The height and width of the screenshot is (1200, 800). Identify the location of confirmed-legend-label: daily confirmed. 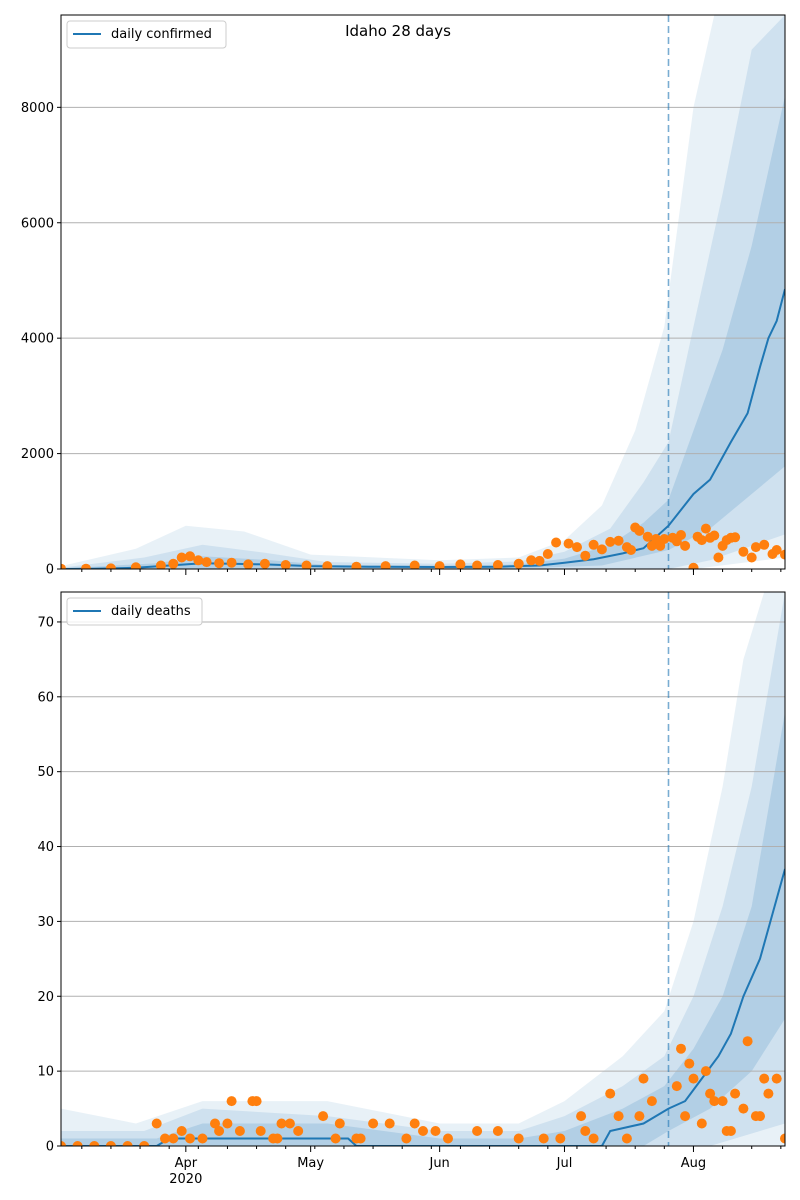
(161, 34).